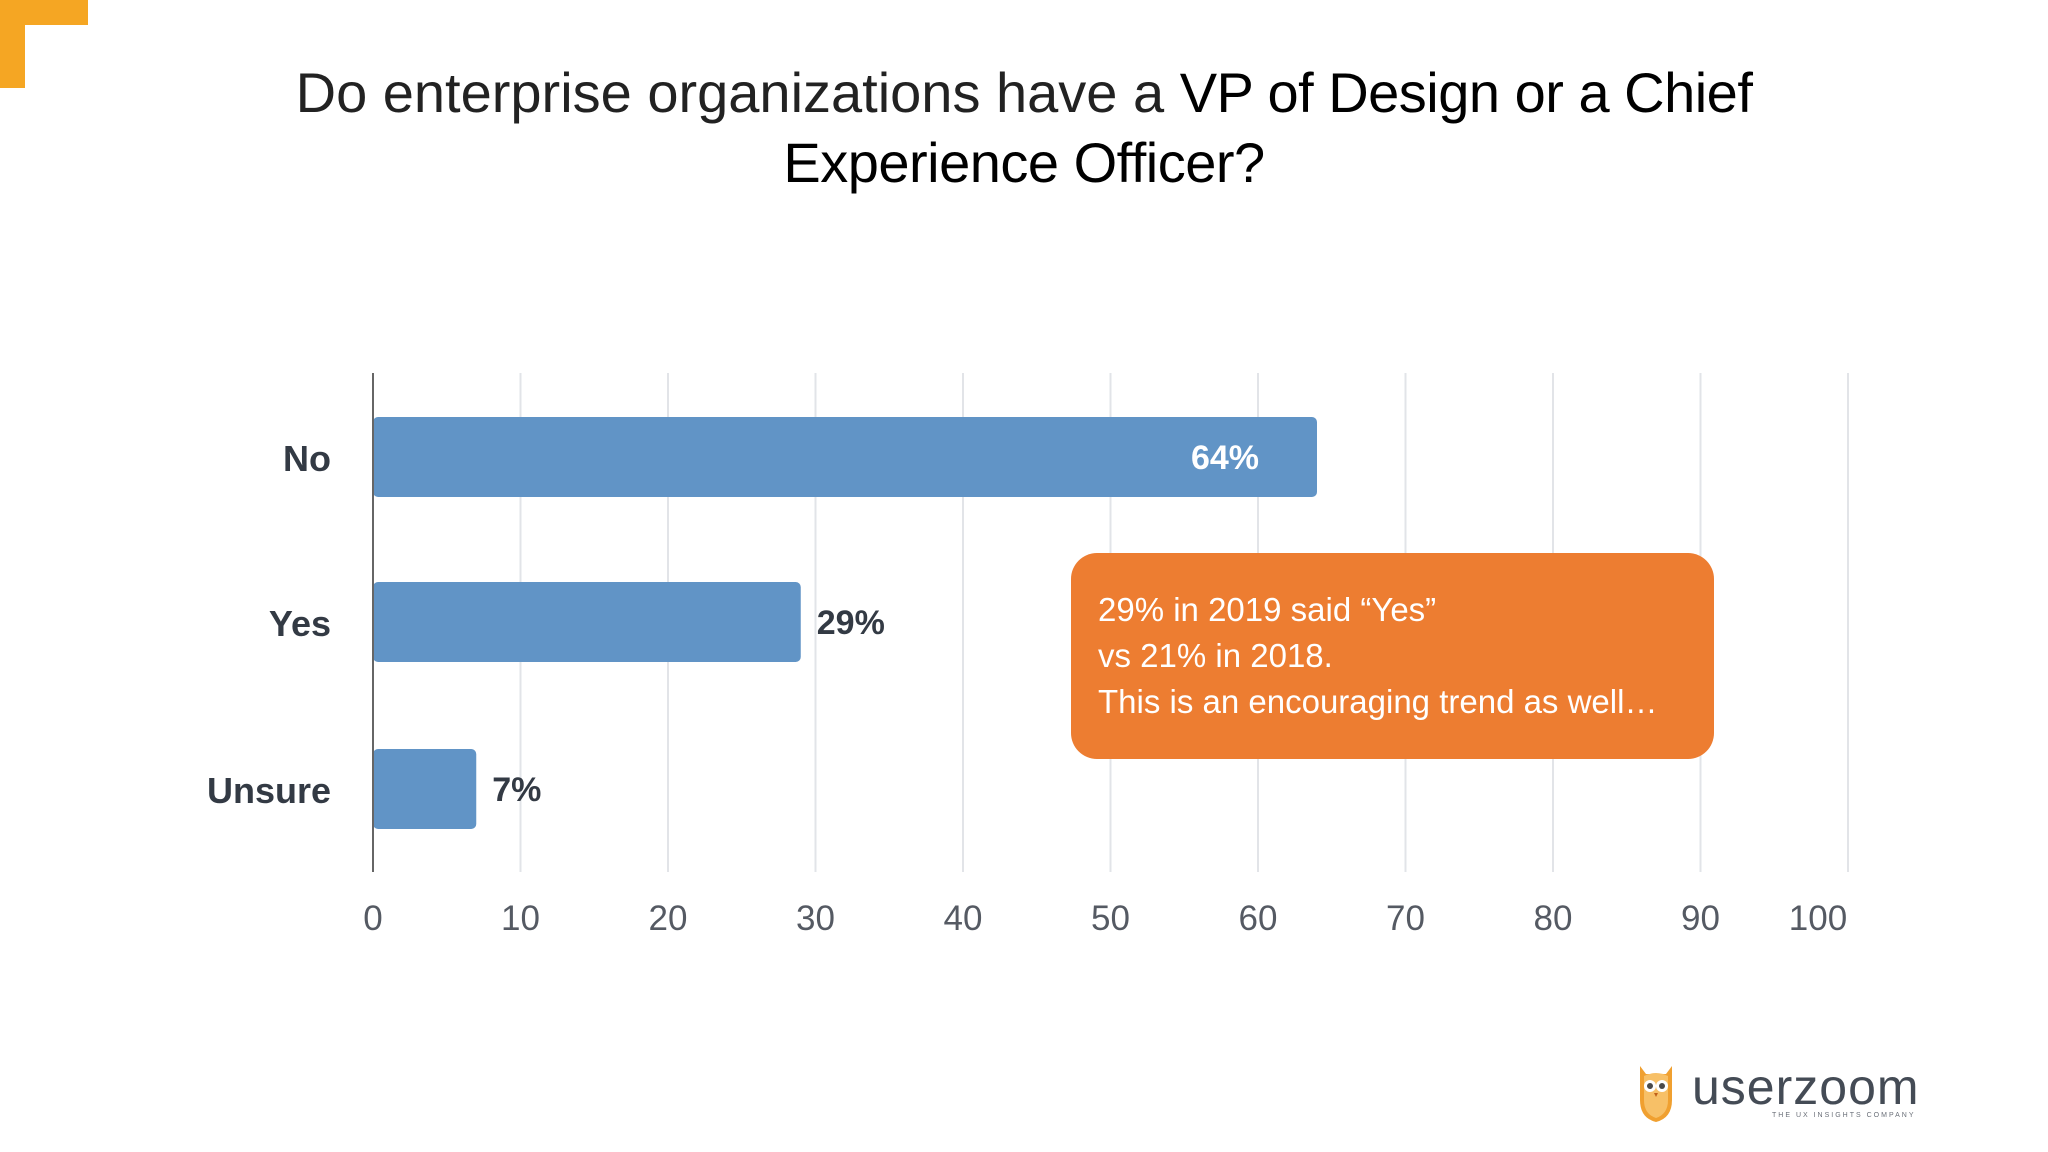 The width and height of the screenshot is (2048, 1152). I want to click on category-label-no: No, so click(307, 458).